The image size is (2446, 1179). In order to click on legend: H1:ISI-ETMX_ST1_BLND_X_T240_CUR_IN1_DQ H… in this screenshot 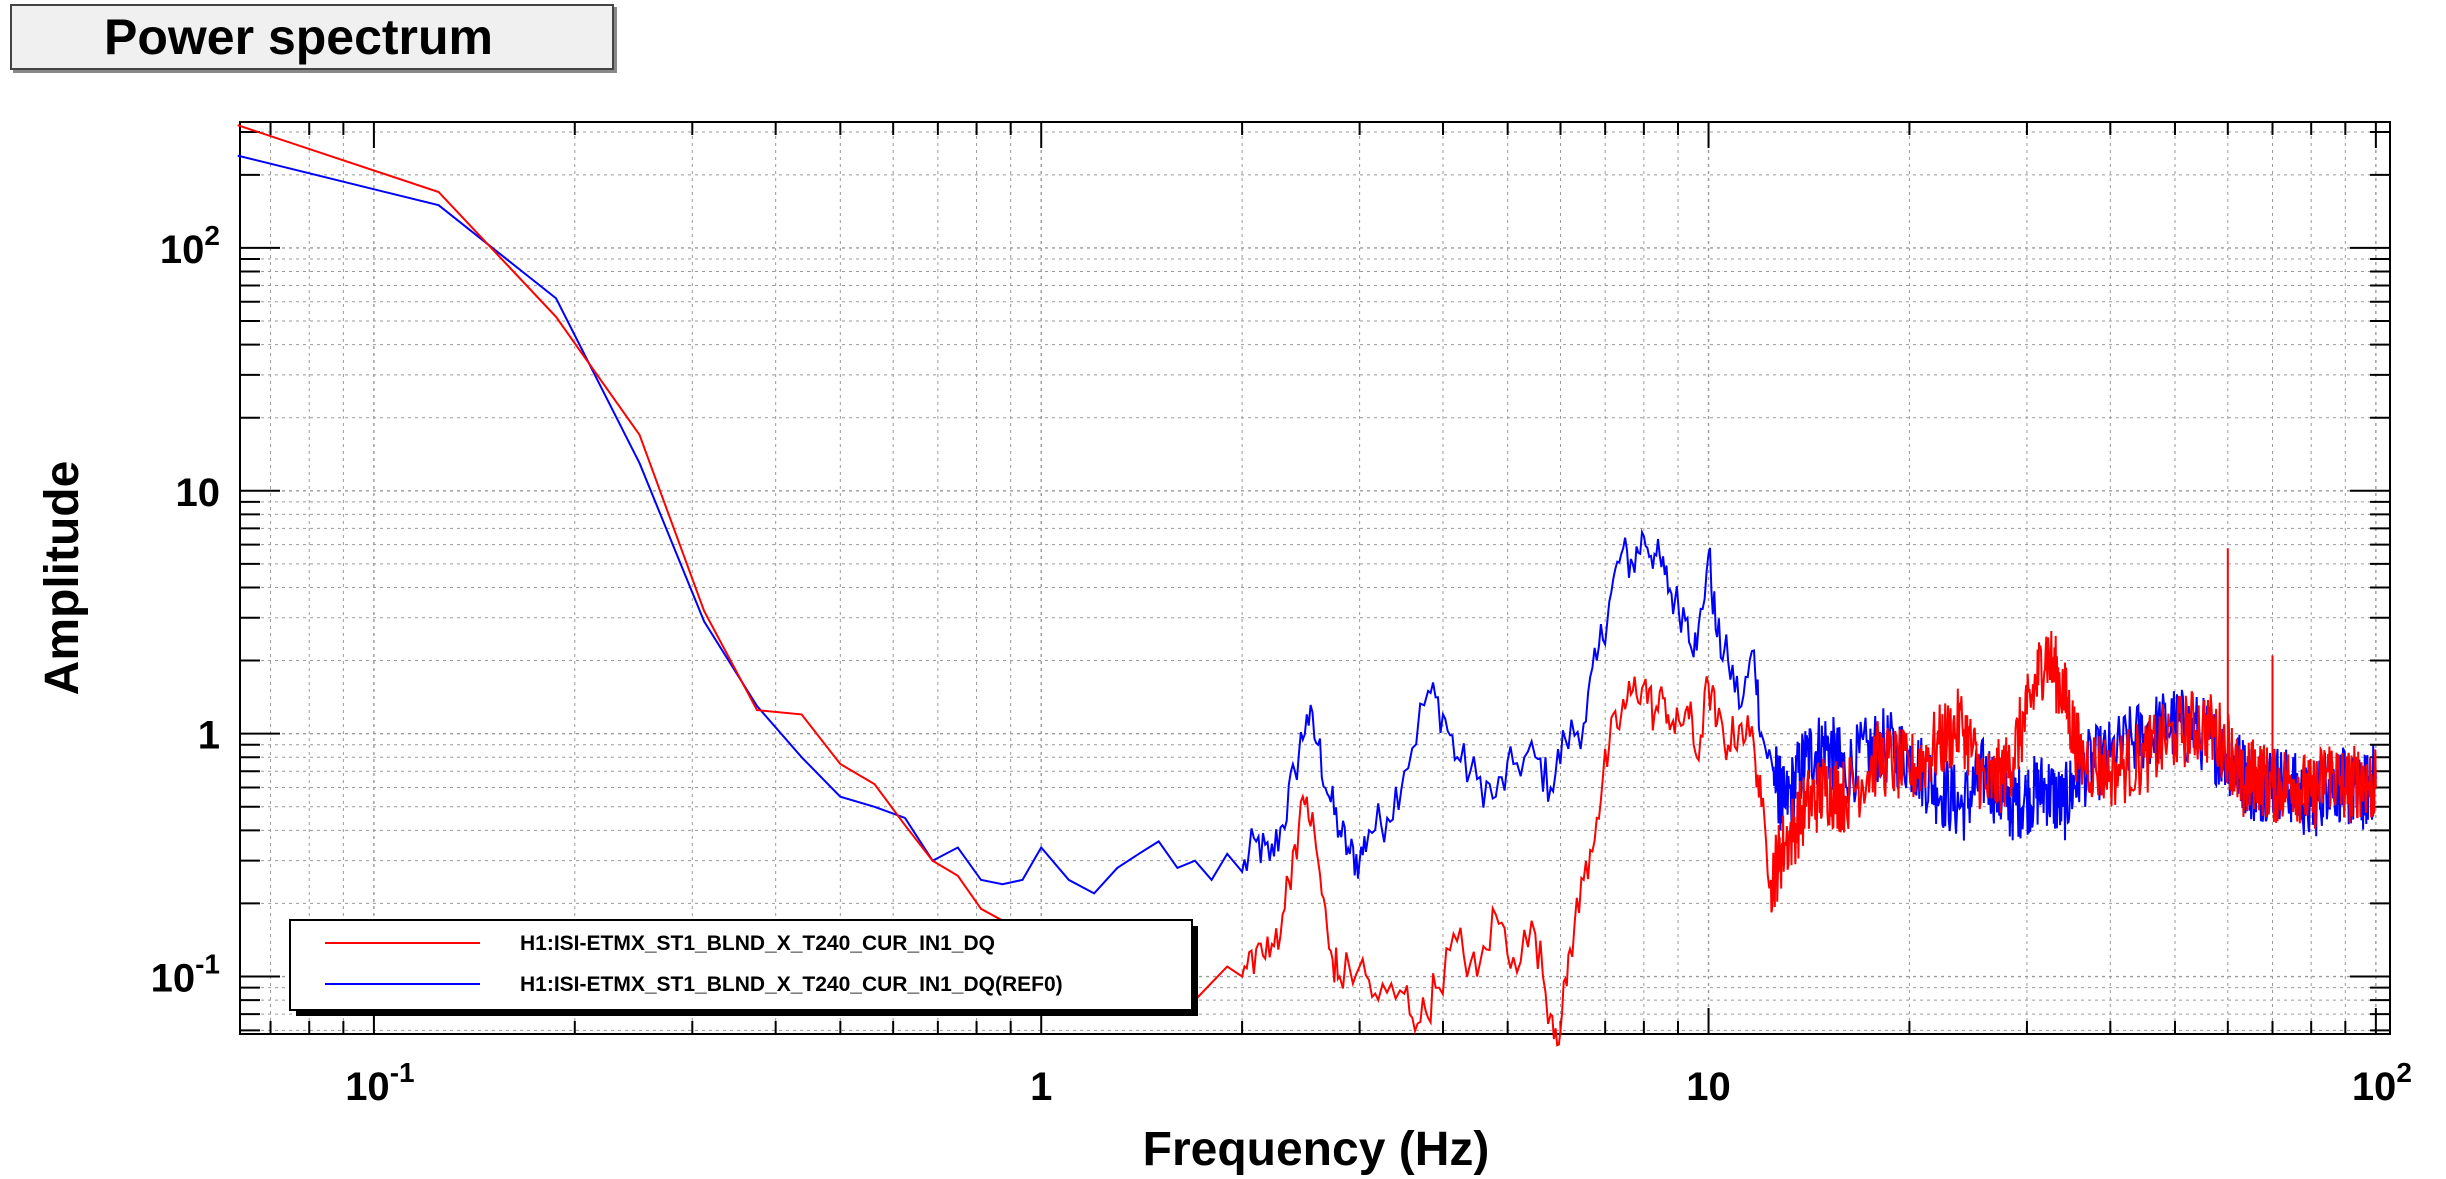, I will do `click(743, 967)`.